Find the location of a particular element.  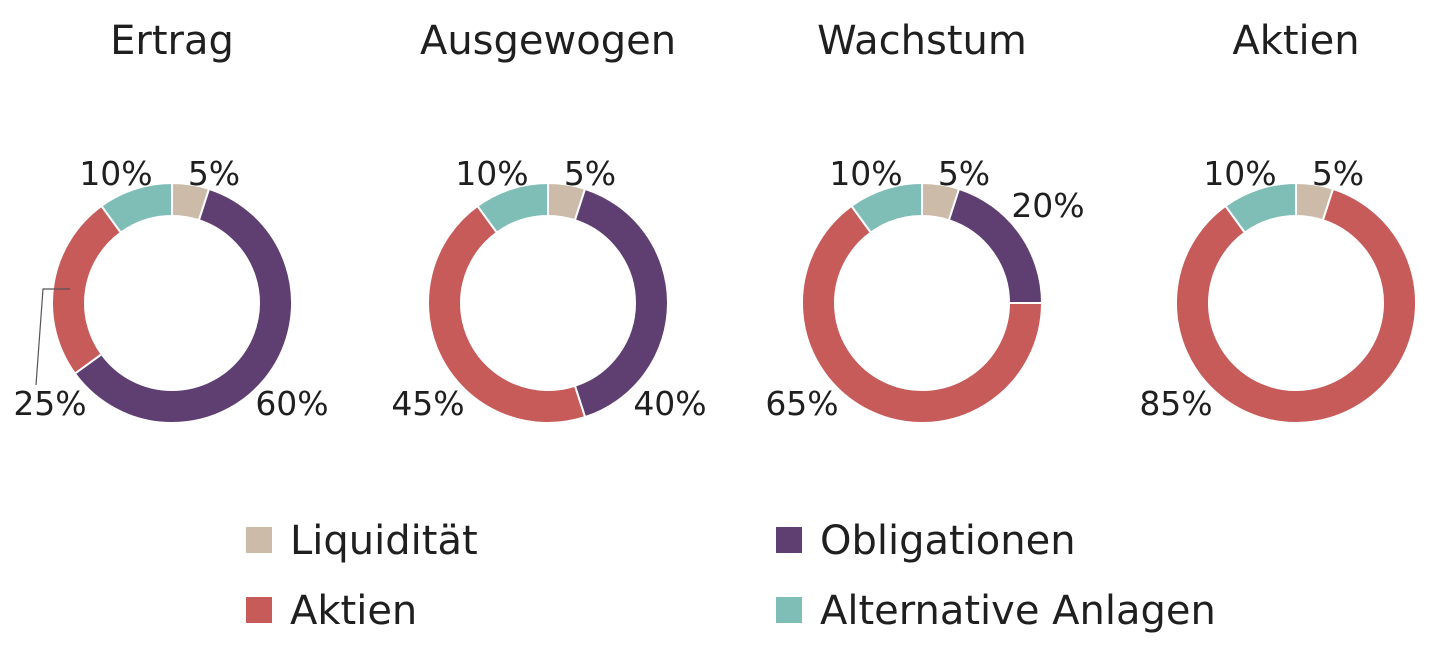

legend-item-alternative-anlagen: Alternative Anlagen is located at coordinates (996, 611).